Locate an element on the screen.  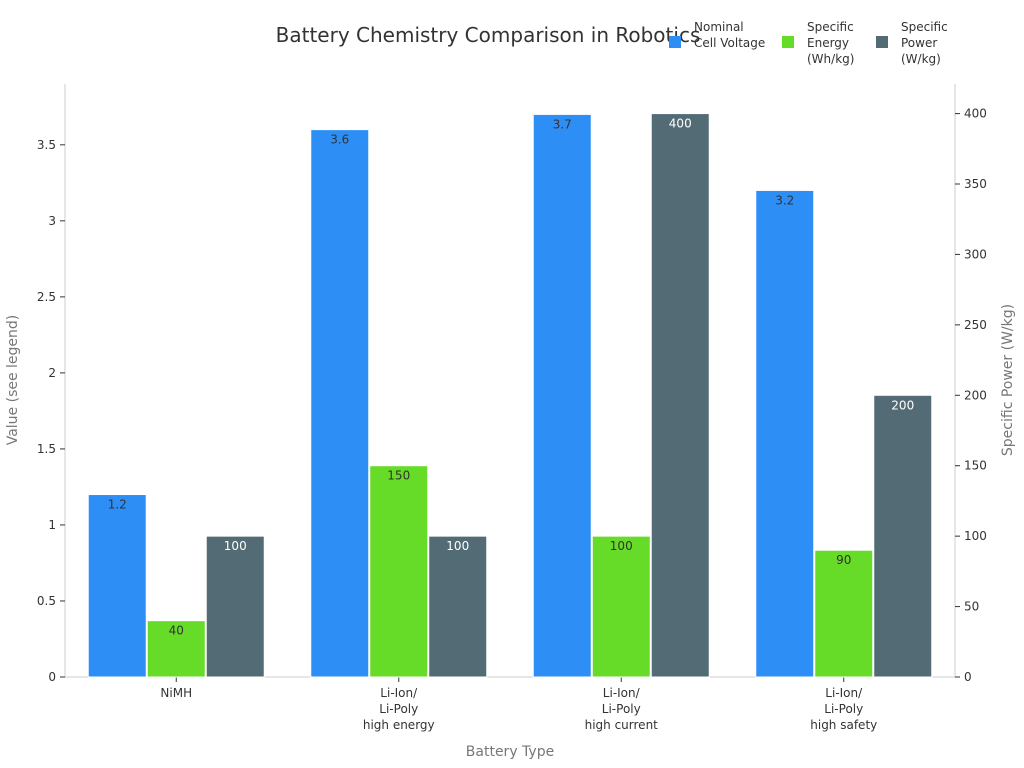
y-right-tick-label: 200 is located at coordinates (975, 395).